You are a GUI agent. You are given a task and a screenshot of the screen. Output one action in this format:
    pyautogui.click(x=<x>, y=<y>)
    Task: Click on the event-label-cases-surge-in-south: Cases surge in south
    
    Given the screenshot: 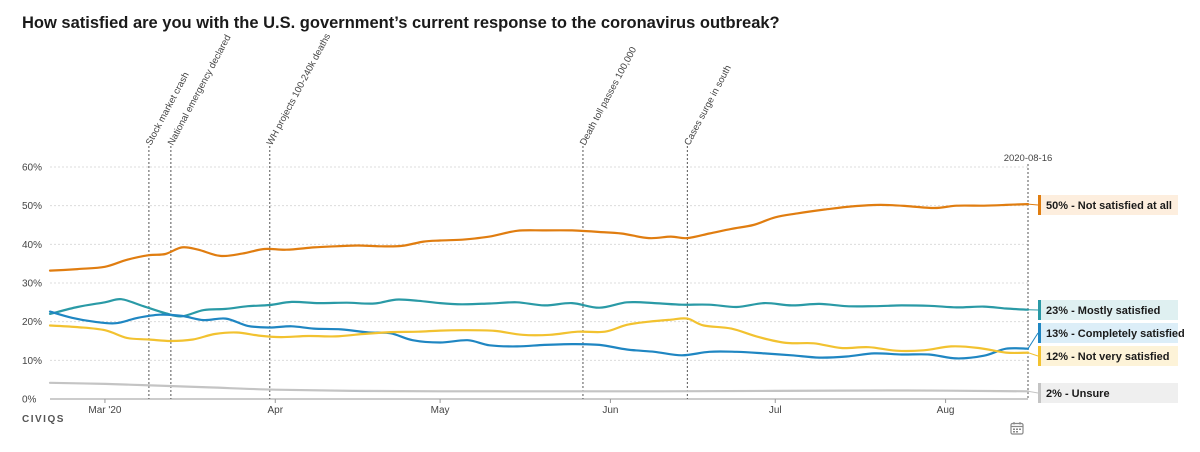 What is the action you would take?
    pyautogui.click(x=708, y=105)
    